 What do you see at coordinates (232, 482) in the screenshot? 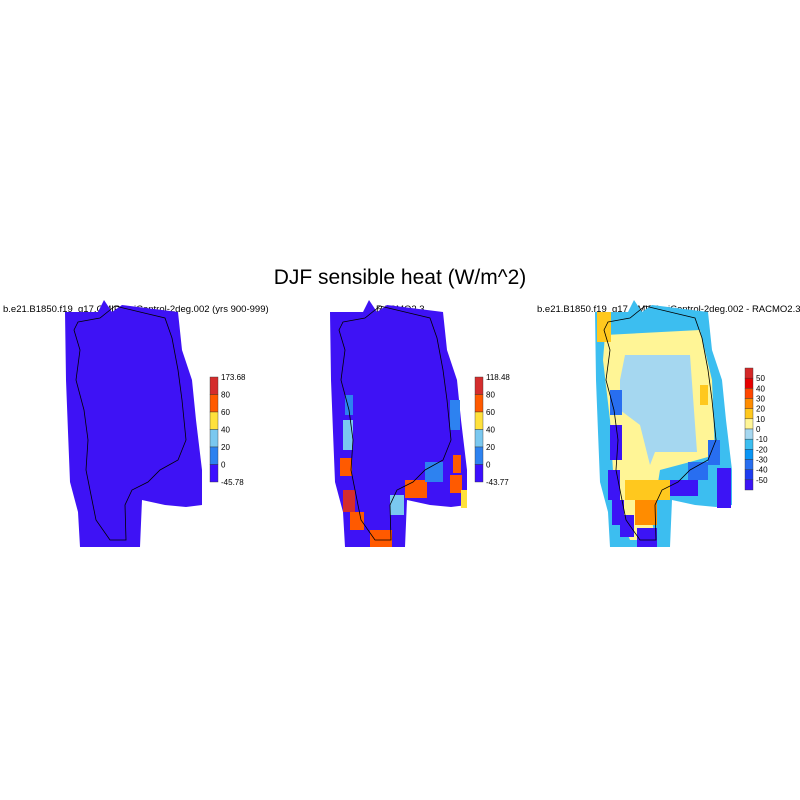
I see `colorbar-1-label: -45.78` at bounding box center [232, 482].